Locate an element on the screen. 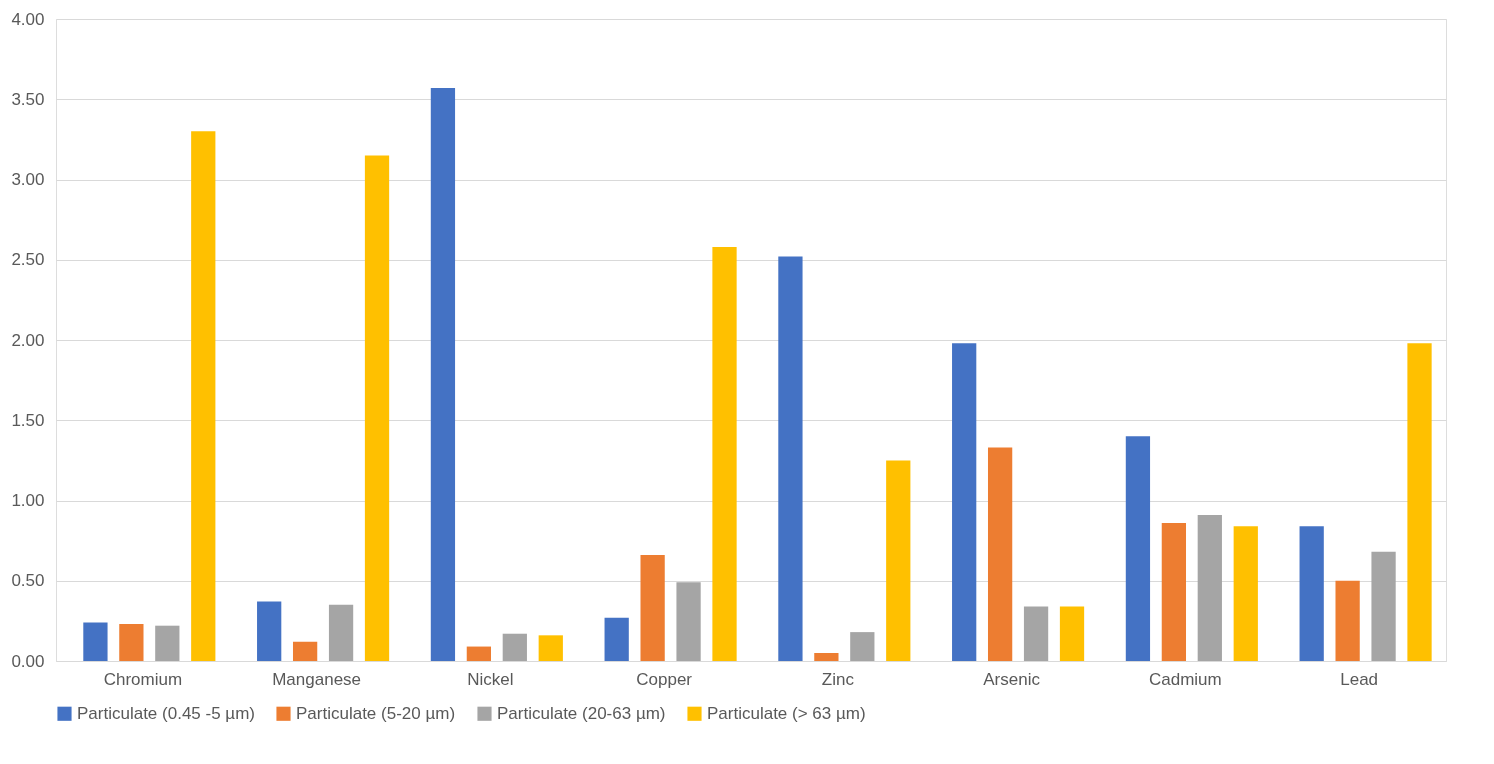 The image size is (1494, 764). y-tick-label: 3.00 is located at coordinates (28, 179).